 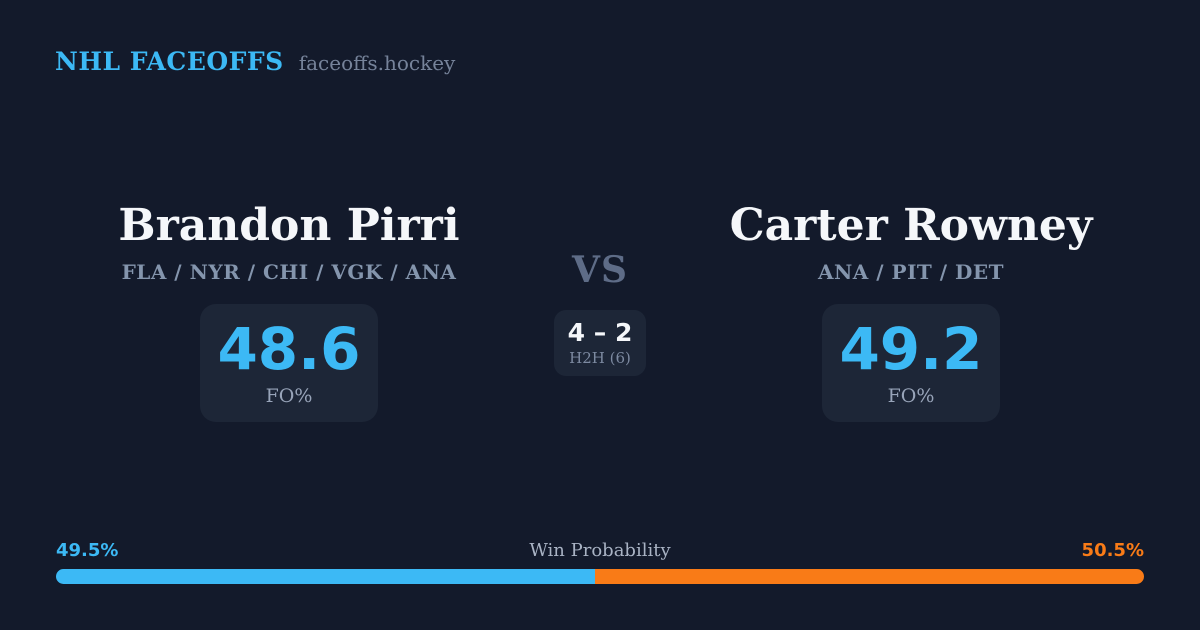 I want to click on win-probability-bar, so click(x=600, y=576).